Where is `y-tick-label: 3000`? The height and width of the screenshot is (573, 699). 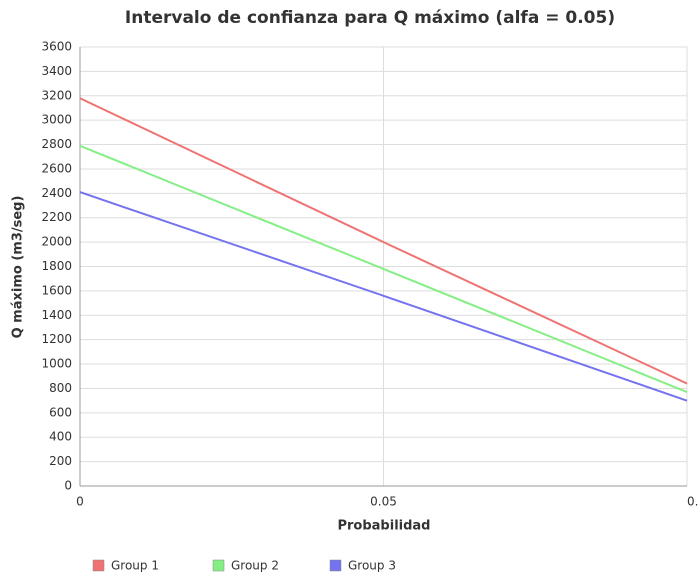 y-tick-label: 3000 is located at coordinates (56, 120).